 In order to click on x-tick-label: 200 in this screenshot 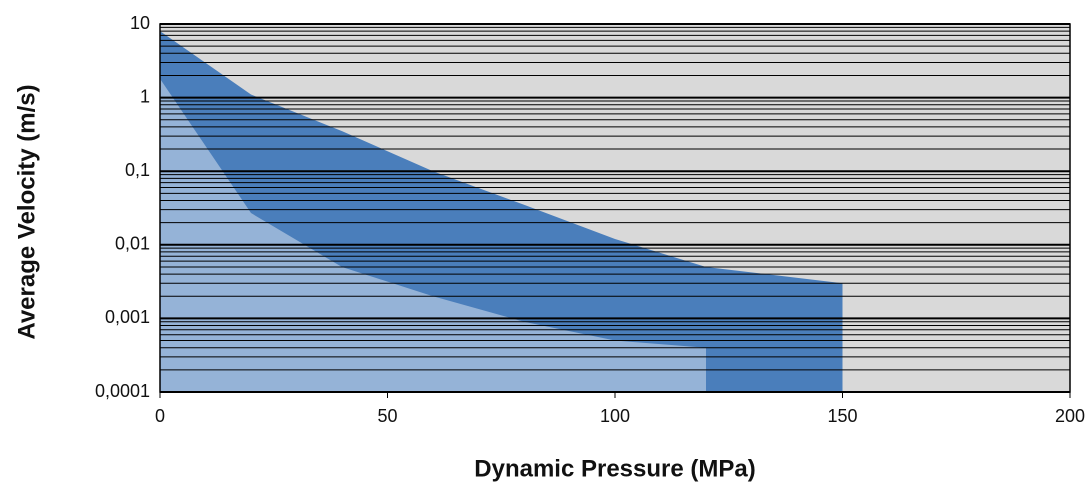, I will do `click(1070, 416)`.